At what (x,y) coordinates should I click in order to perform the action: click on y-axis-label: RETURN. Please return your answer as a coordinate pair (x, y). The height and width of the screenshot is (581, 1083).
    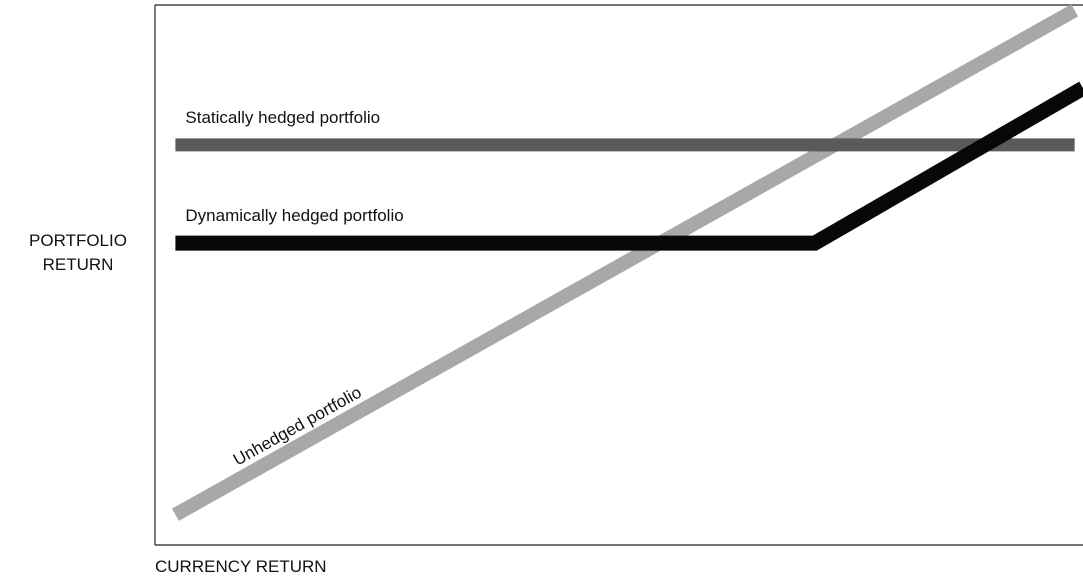
    Looking at the image, I should click on (78, 264).